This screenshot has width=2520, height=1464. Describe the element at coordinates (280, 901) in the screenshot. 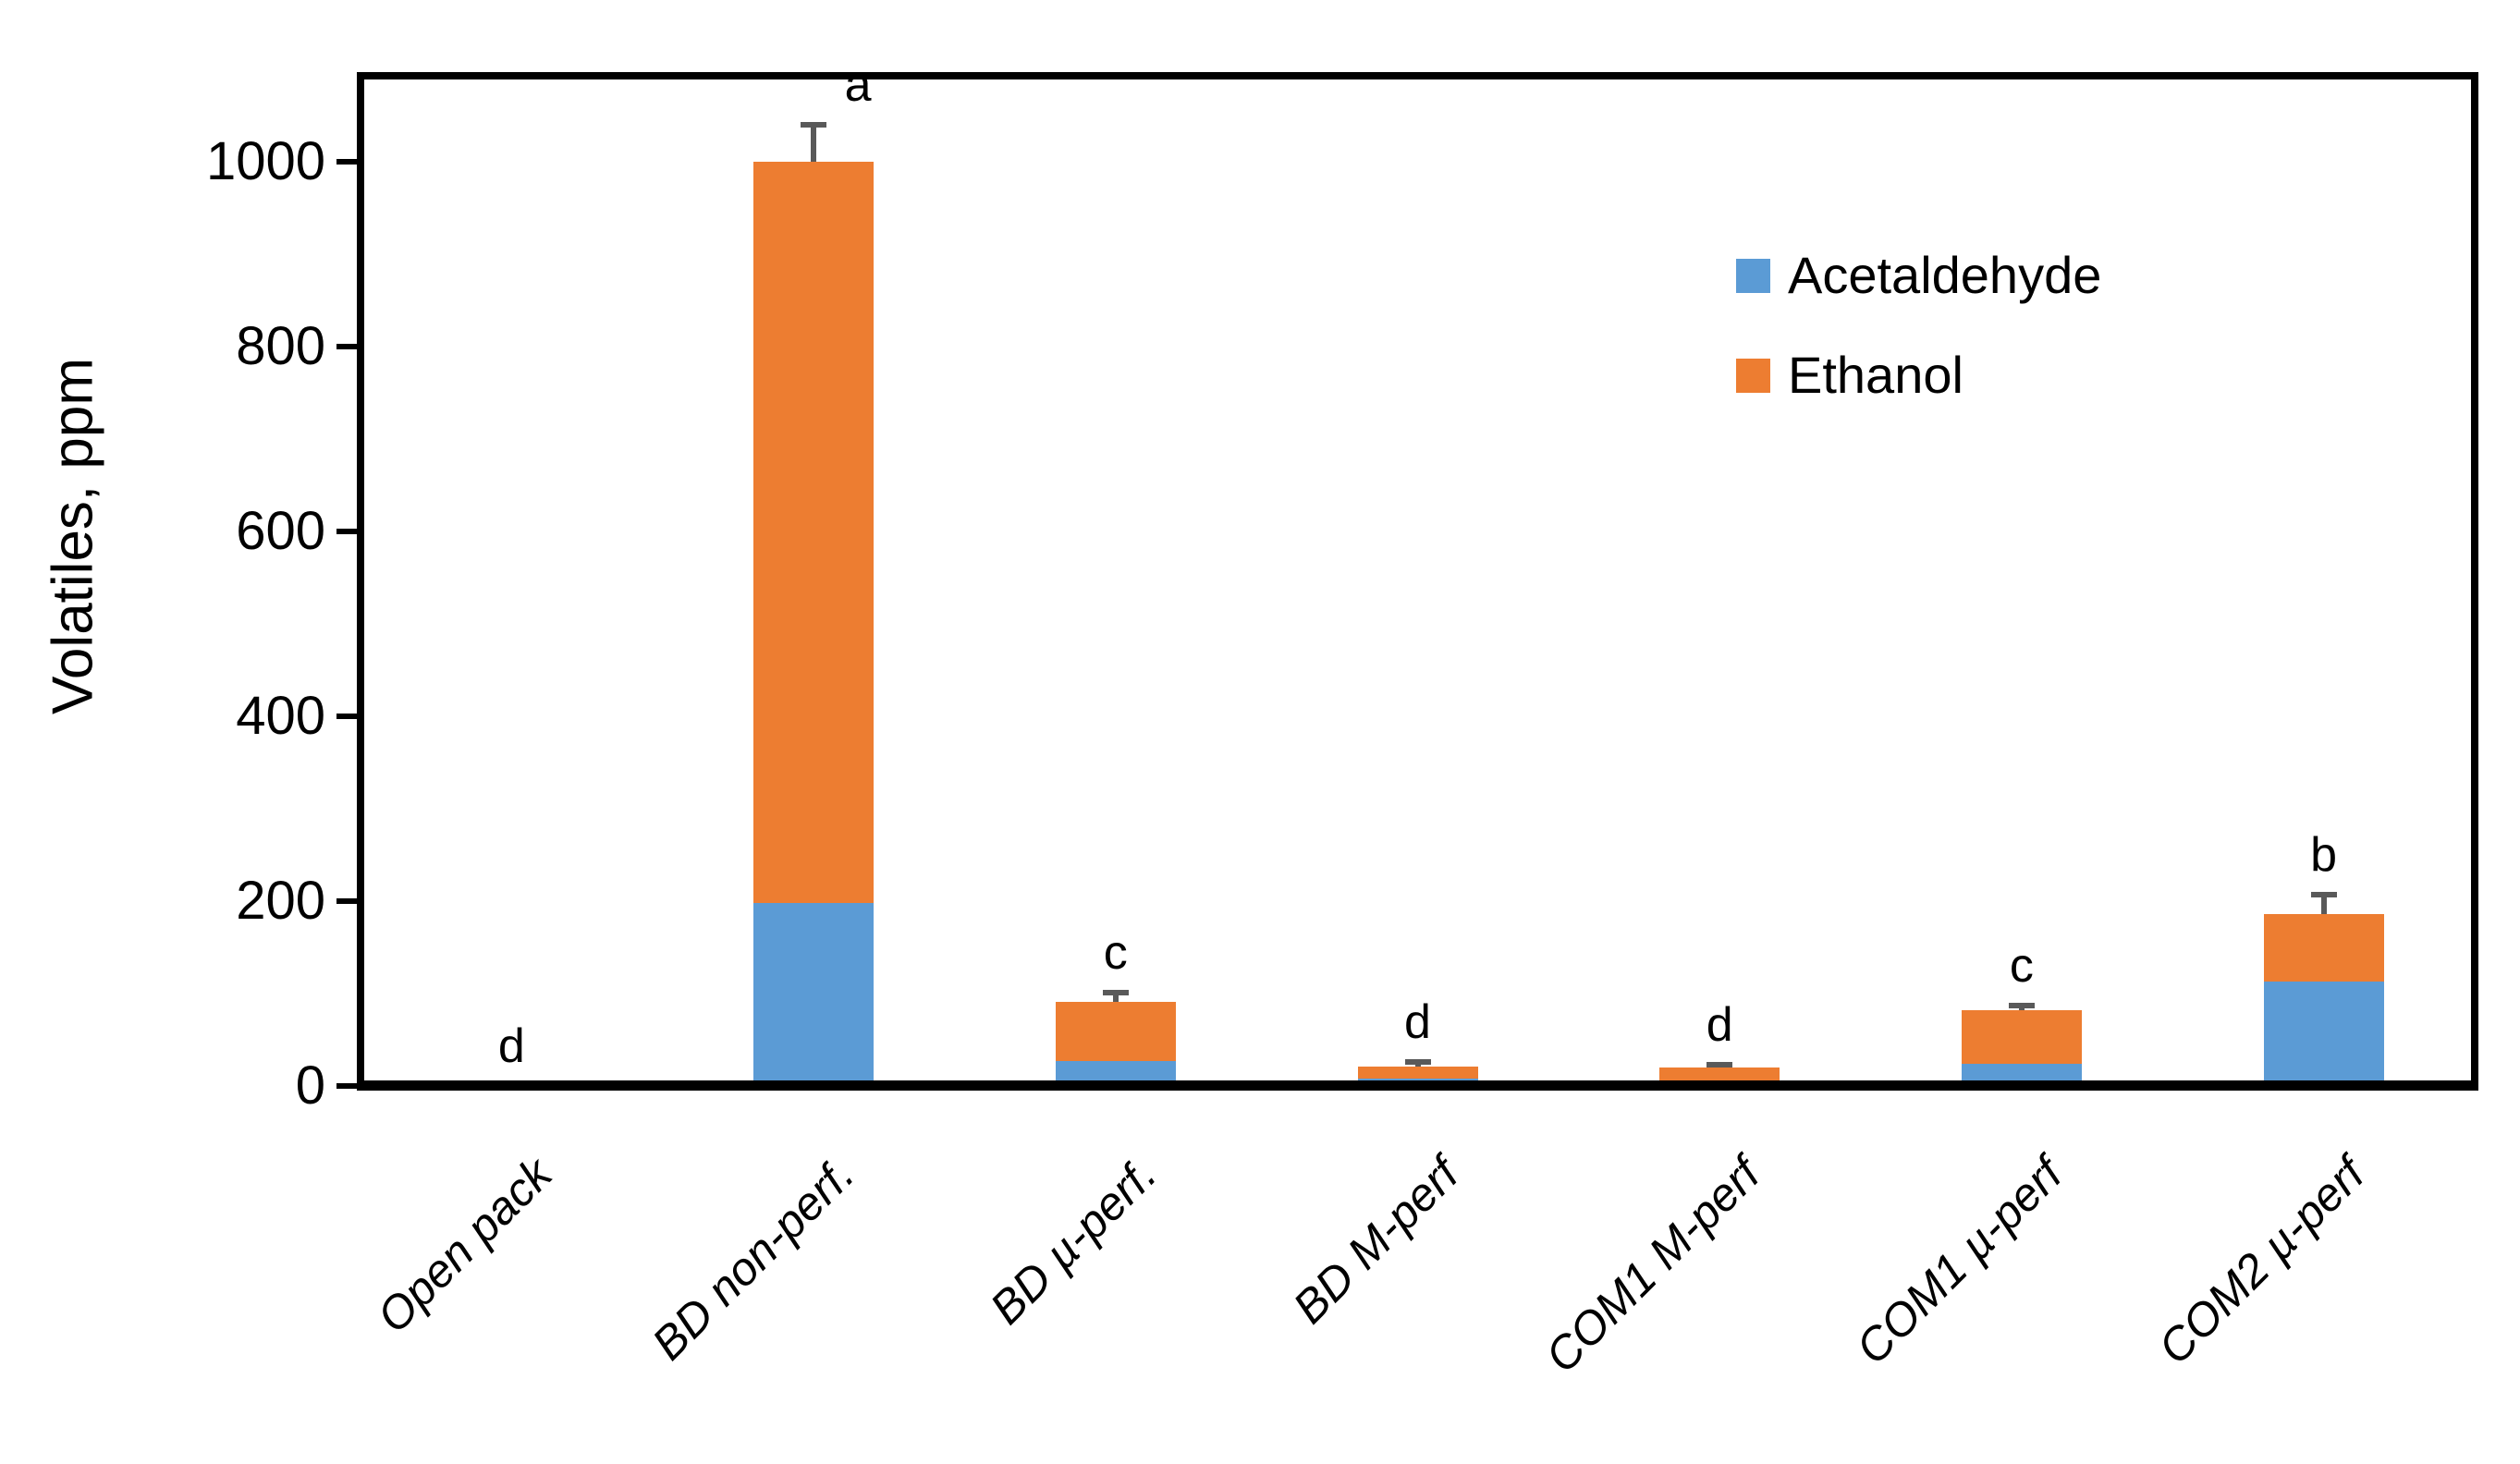

I see `y-axis-tick-label: 200` at that location.